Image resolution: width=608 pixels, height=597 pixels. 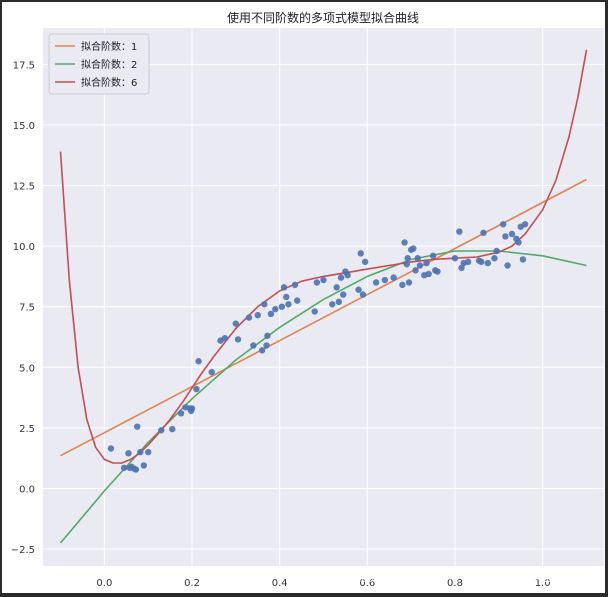 What do you see at coordinates (27, 489) in the screenshot?
I see `y-tick-label: 0.0` at bounding box center [27, 489].